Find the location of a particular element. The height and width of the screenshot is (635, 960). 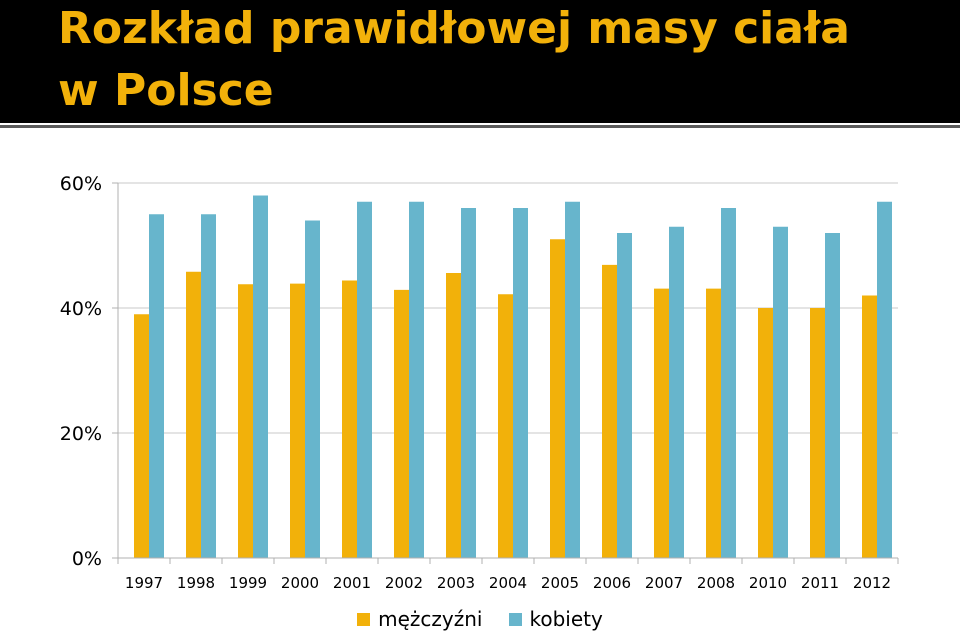

title-divider is located at coordinates (480, 126).